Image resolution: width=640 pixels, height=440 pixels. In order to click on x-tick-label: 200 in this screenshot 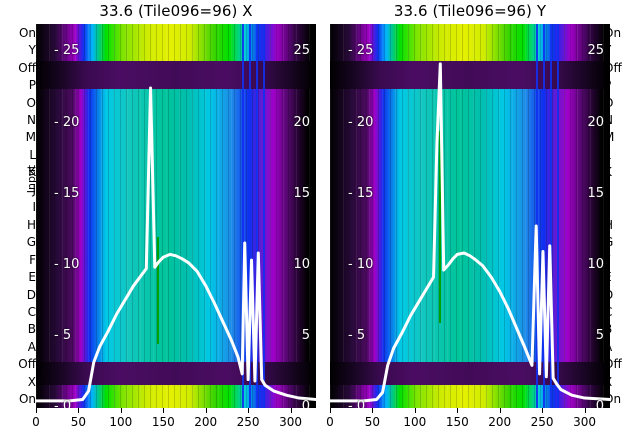, I will do `click(500, 422)`.